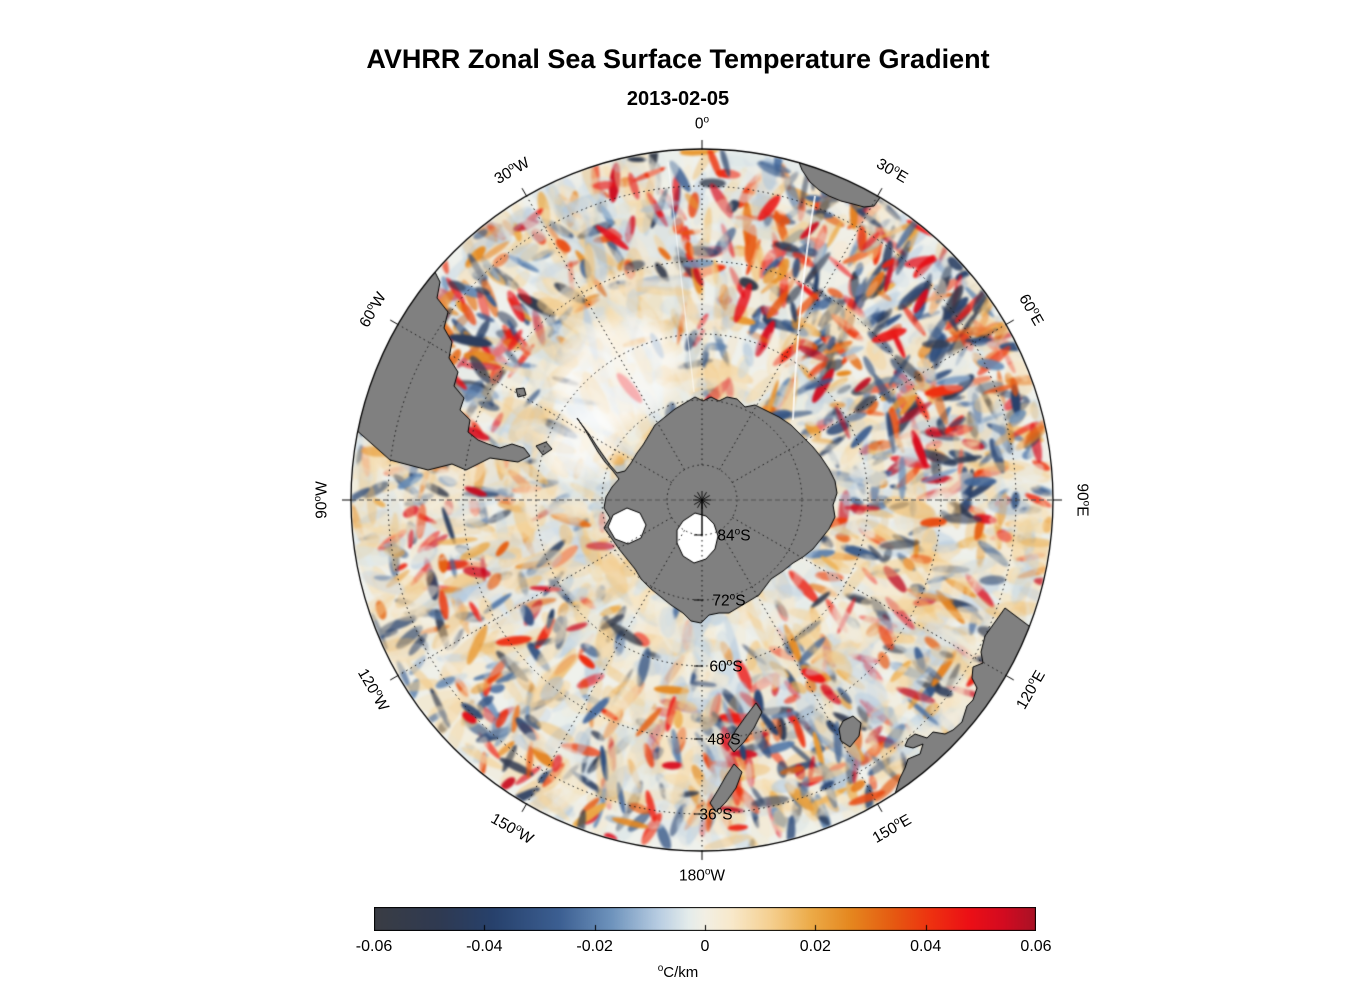  I want to click on meridian-label-90e: 90oE, so click(1082, 500).